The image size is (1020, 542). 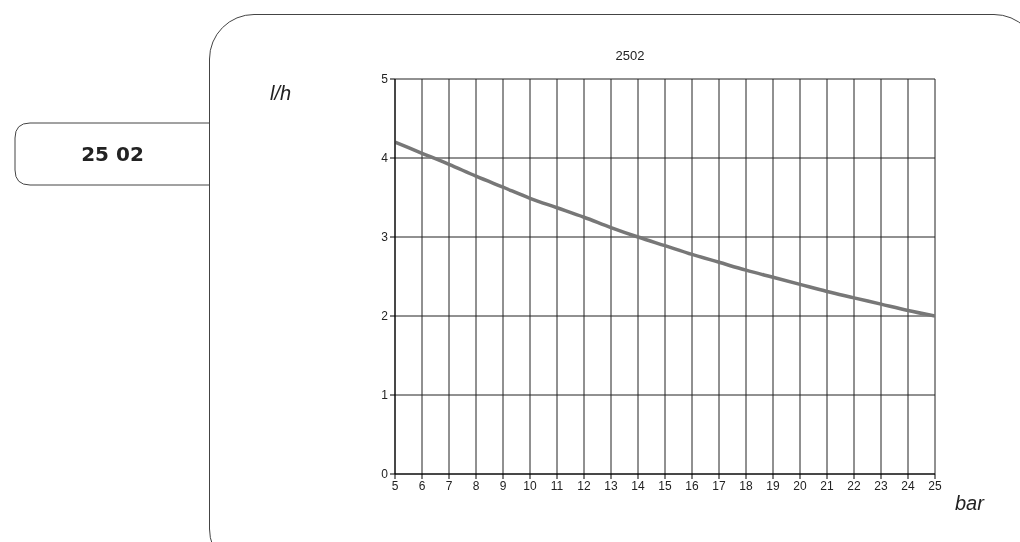 I want to click on x-tick-label: 15, so click(x=665, y=485).